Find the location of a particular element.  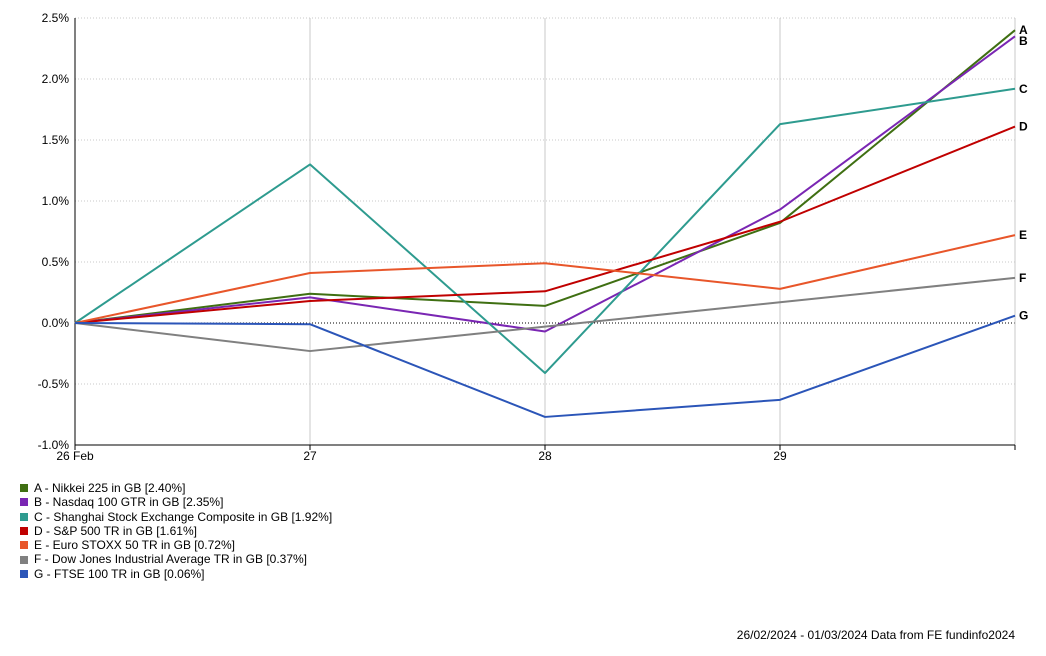

y-tick-label: 2.5% is located at coordinates (56, 18).